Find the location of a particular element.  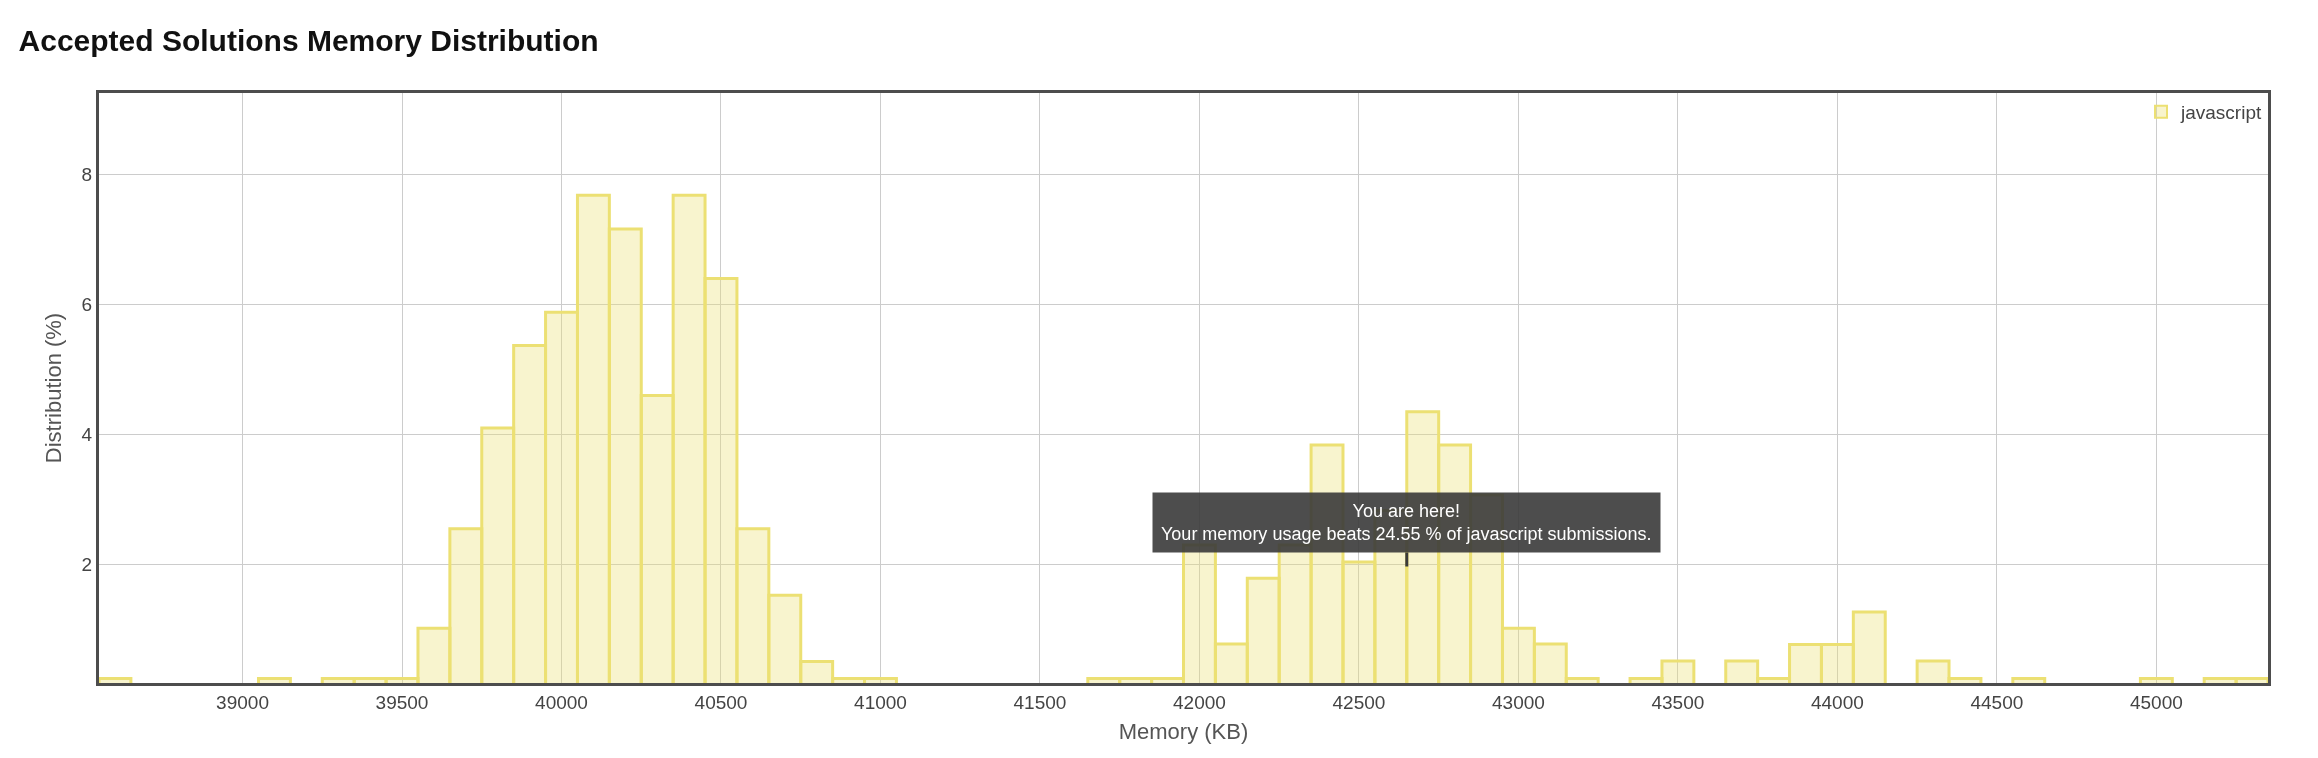

y-tick-label: 2 is located at coordinates (87, 565).